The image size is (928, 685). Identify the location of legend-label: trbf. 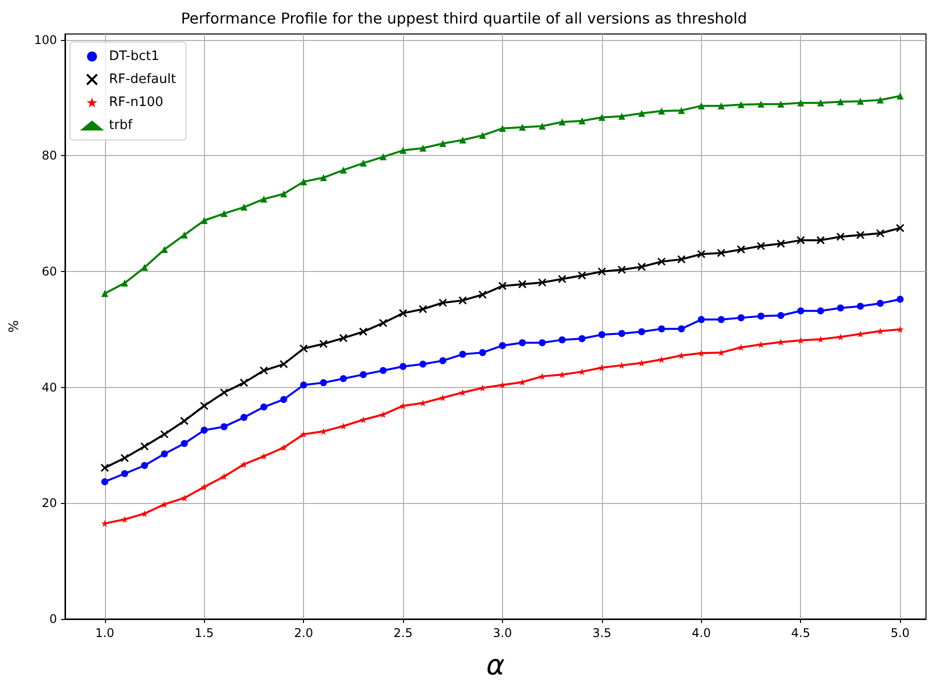
(121, 125).